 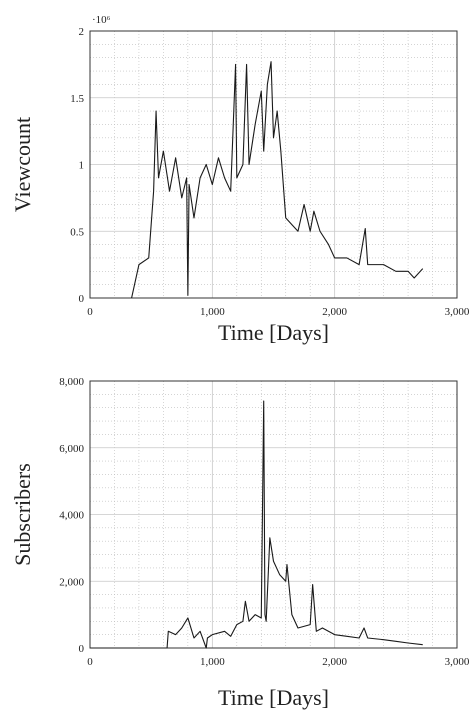 What do you see at coordinates (82, 166) in the screenshot?
I see `y-tick-label: 1` at bounding box center [82, 166].